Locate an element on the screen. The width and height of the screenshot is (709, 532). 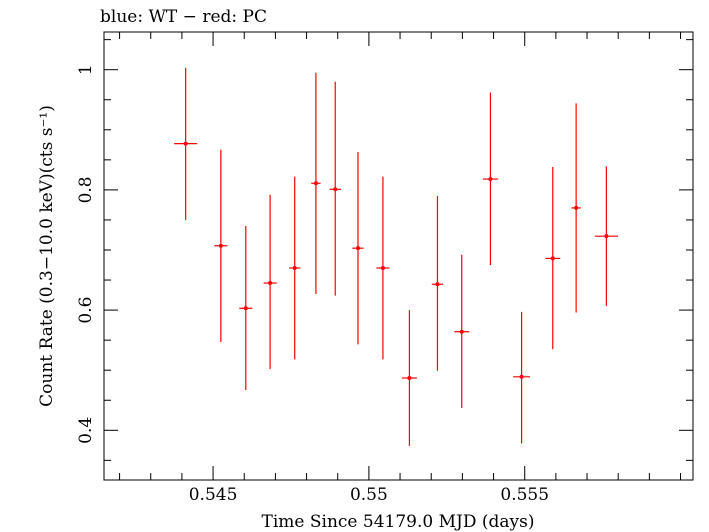
y-tick-label: 0.8 is located at coordinates (86, 189).